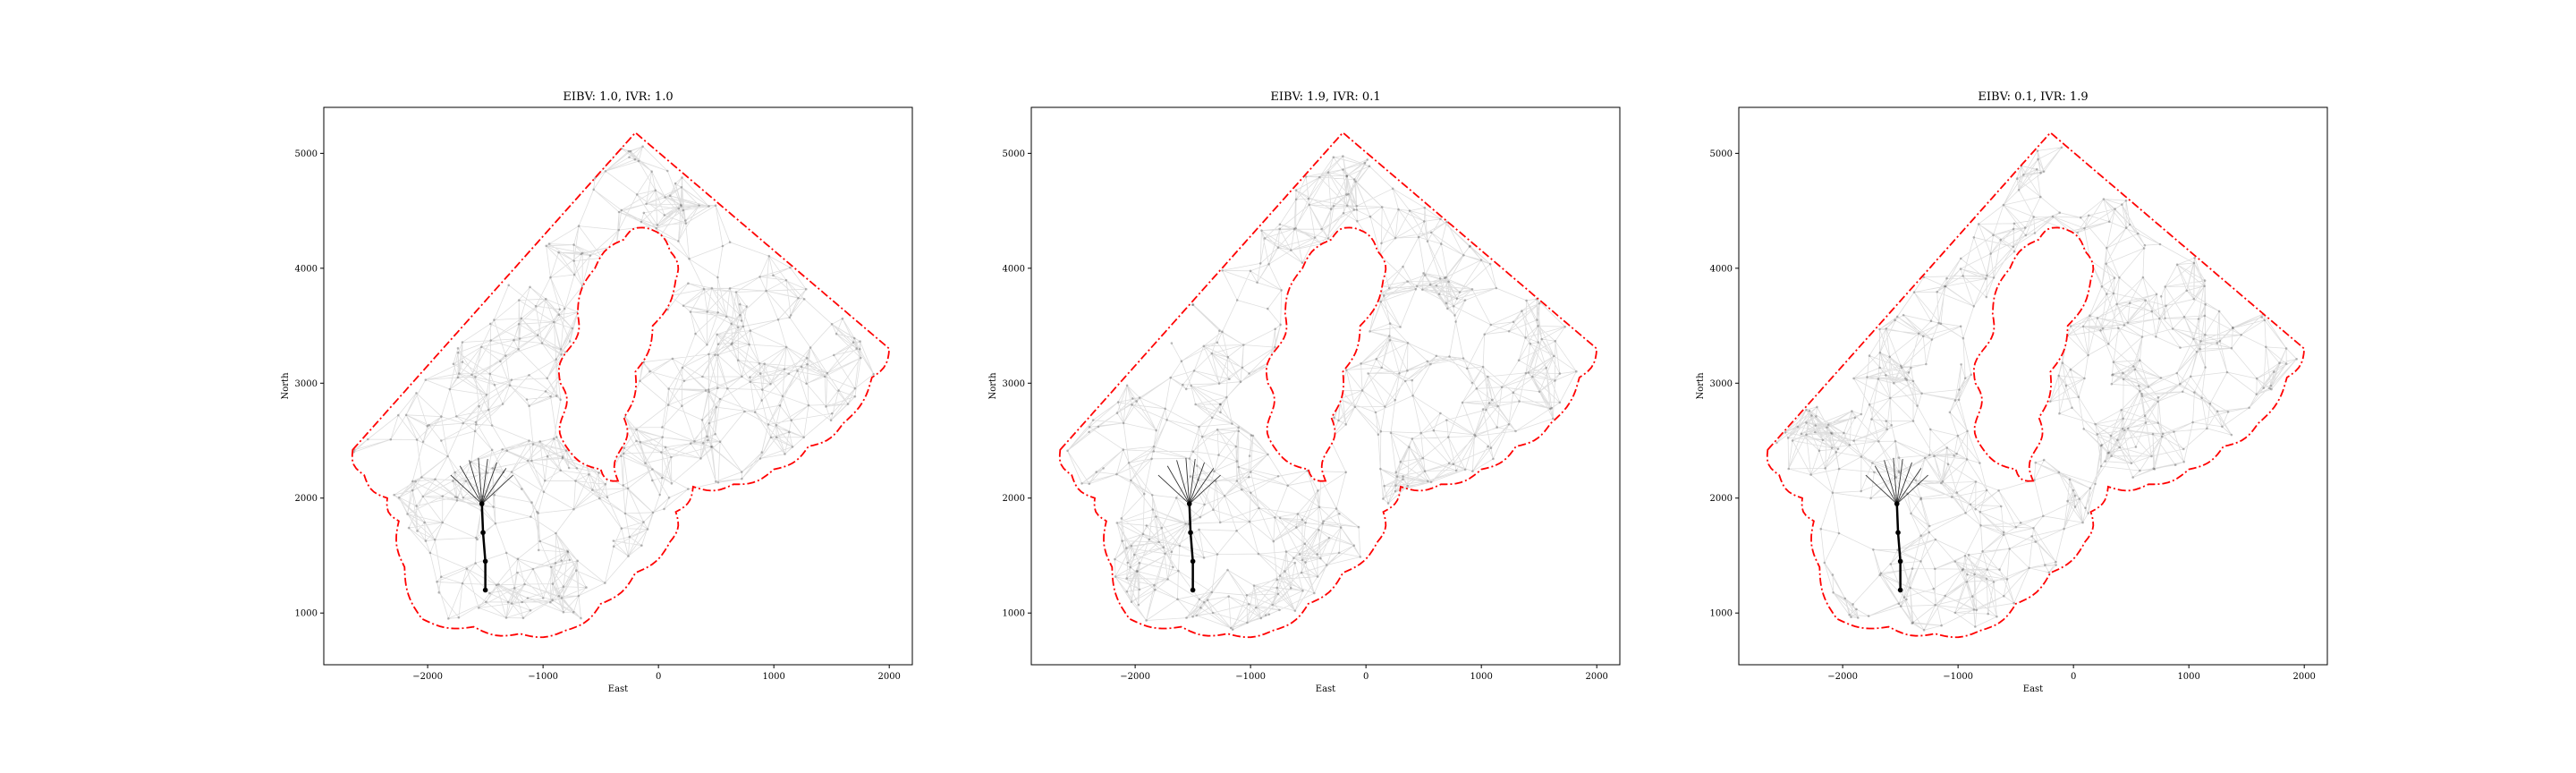 Image resolution: width=2576 pixels, height=773 pixels. I want to click on y-tick-label: 4000, so click(306, 269).